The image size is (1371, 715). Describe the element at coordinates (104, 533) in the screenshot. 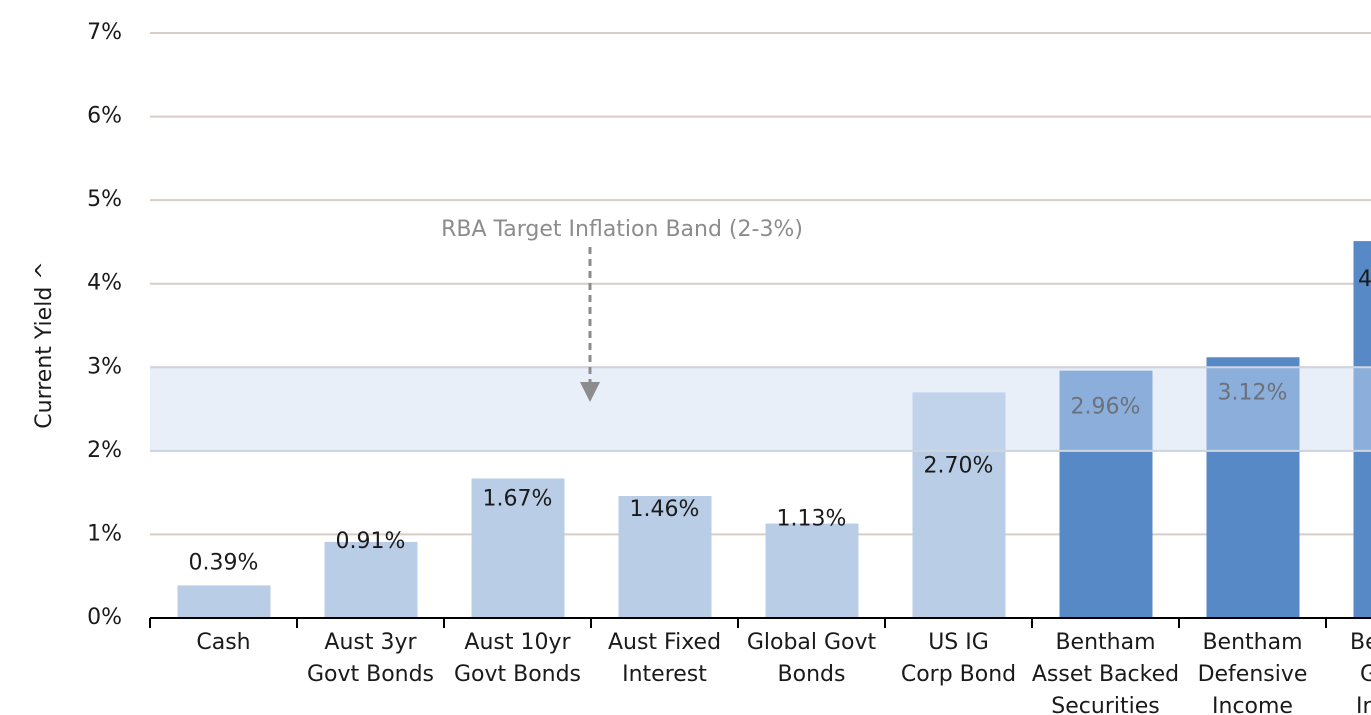

I see `y-tick-label: 1%` at that location.